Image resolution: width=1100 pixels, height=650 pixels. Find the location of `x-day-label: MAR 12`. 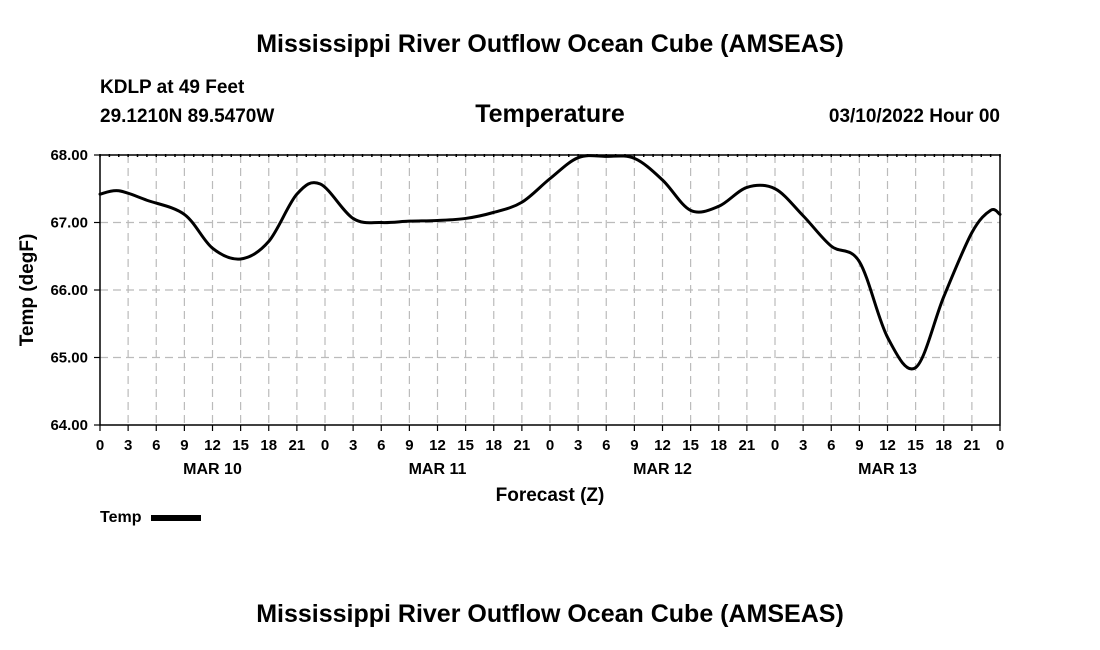

x-day-label: MAR 12 is located at coordinates (662, 469).